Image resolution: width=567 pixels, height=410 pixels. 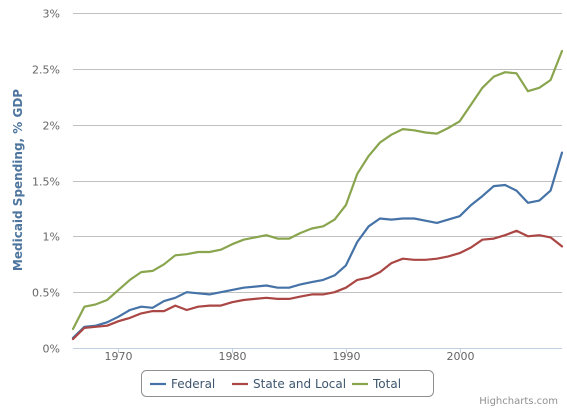 What do you see at coordinates (51, 237) in the screenshot?
I see `y-tick-label: 1%` at bounding box center [51, 237].